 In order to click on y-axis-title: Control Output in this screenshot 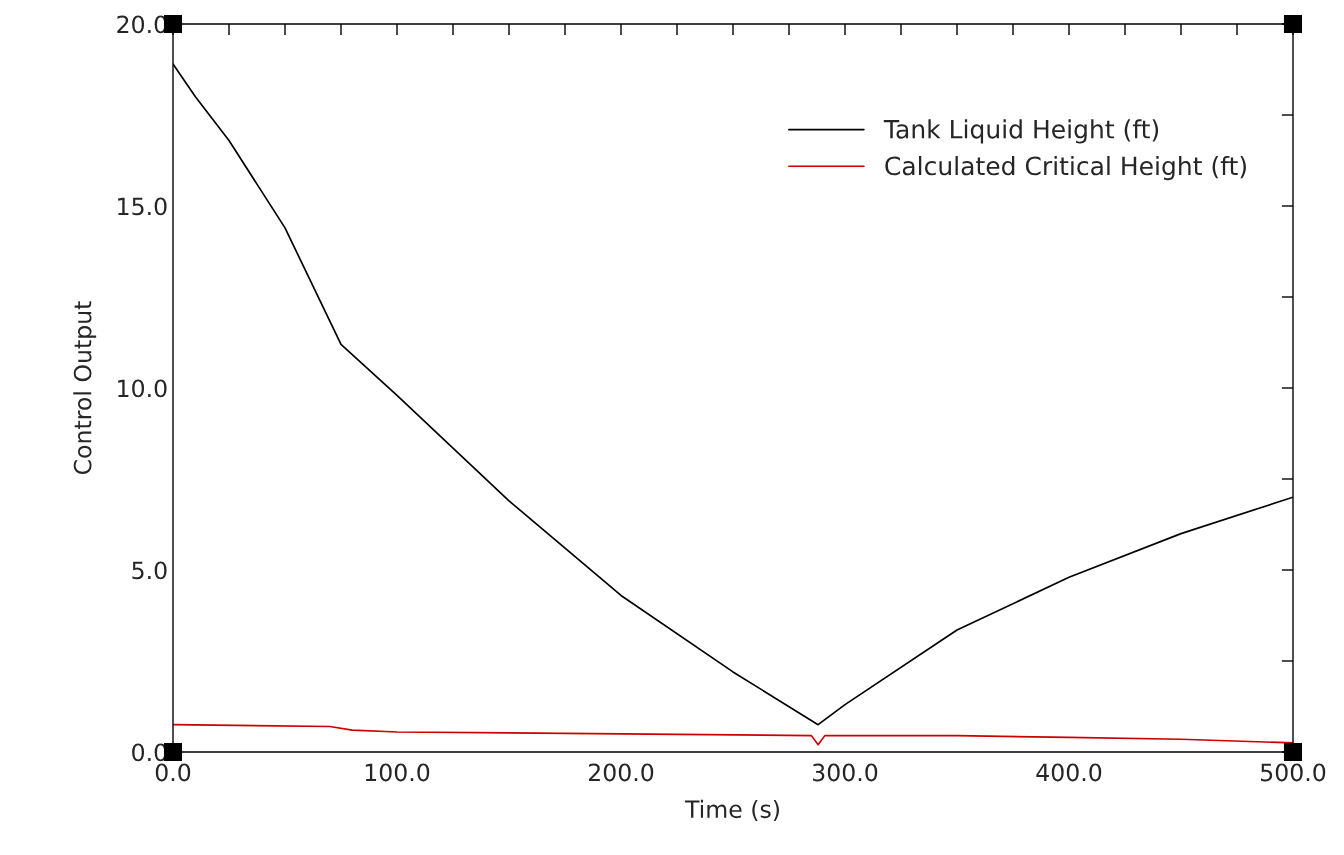, I will do `click(85, 388)`.